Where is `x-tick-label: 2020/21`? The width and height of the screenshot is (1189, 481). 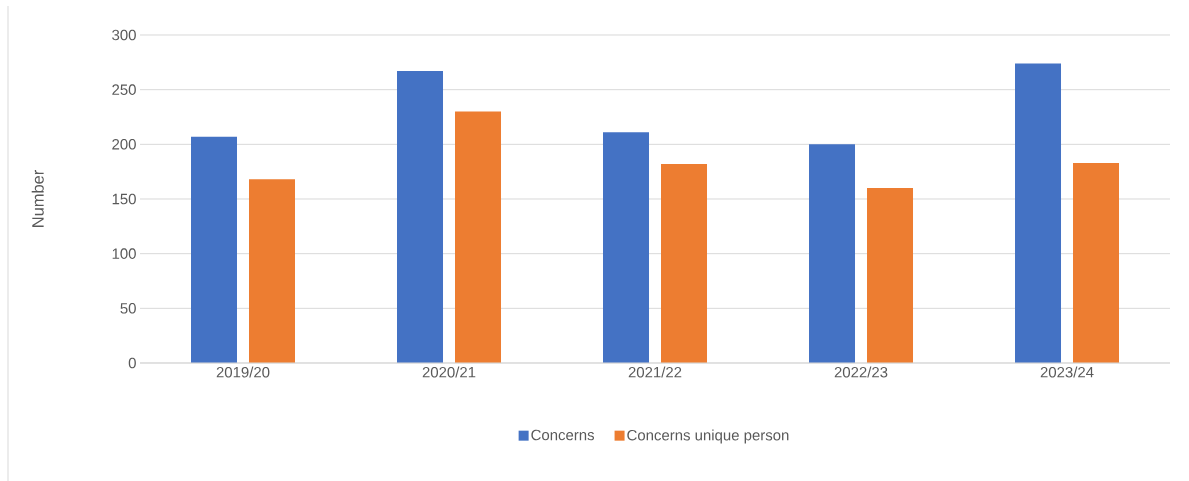 x-tick-label: 2020/21 is located at coordinates (449, 372).